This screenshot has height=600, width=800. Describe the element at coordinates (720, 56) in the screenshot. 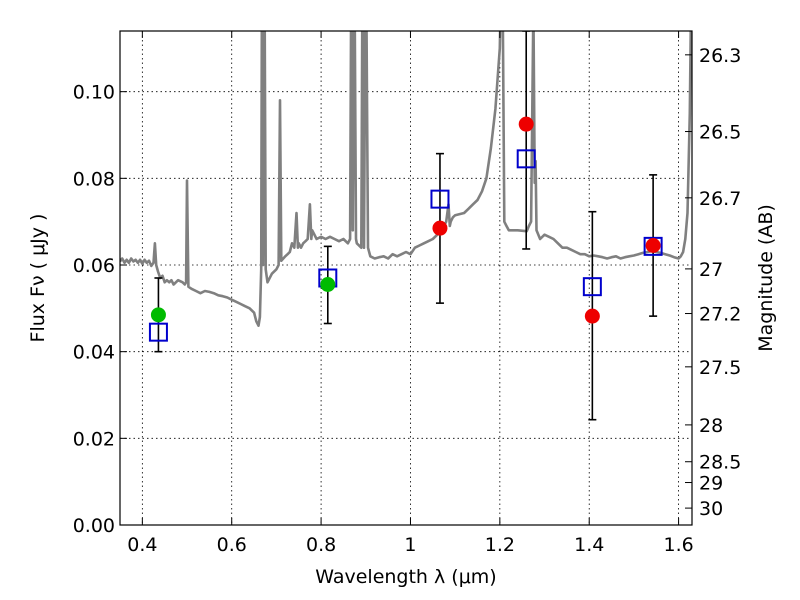

I see `y2-tick-label: 26.3` at that location.